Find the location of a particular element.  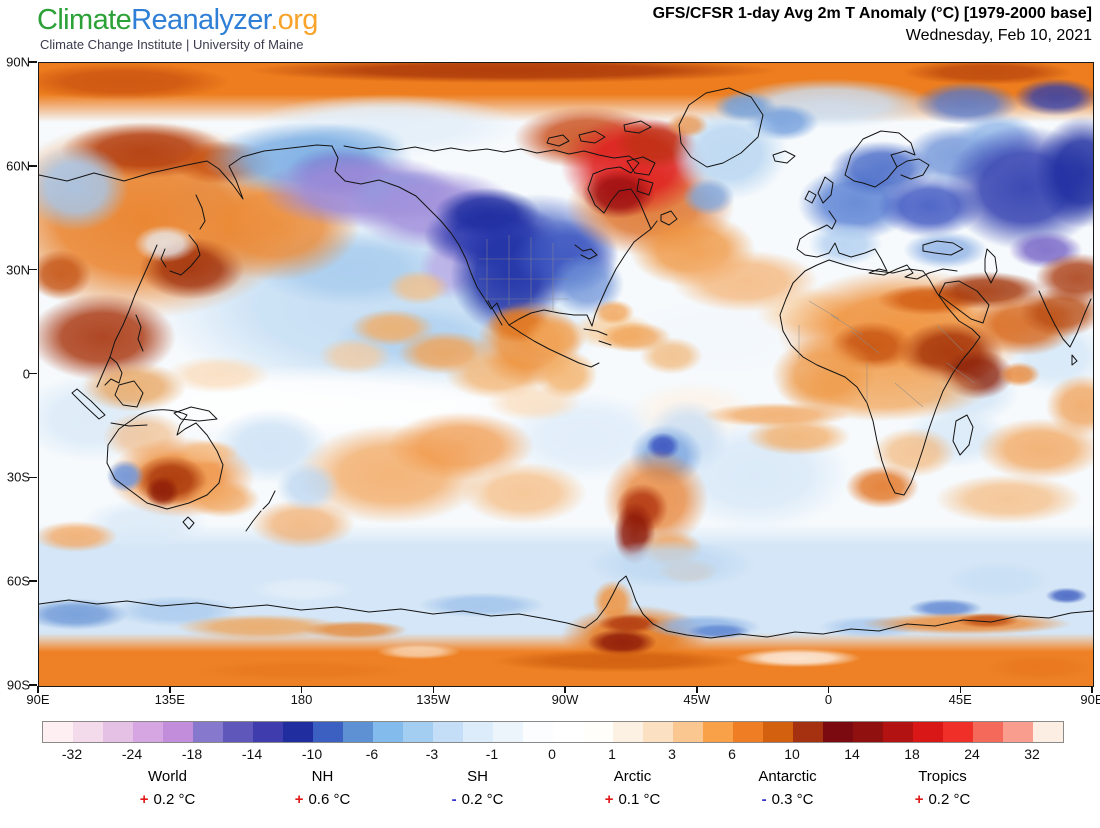

stat-value: -0.2 °C is located at coordinates (477, 799).